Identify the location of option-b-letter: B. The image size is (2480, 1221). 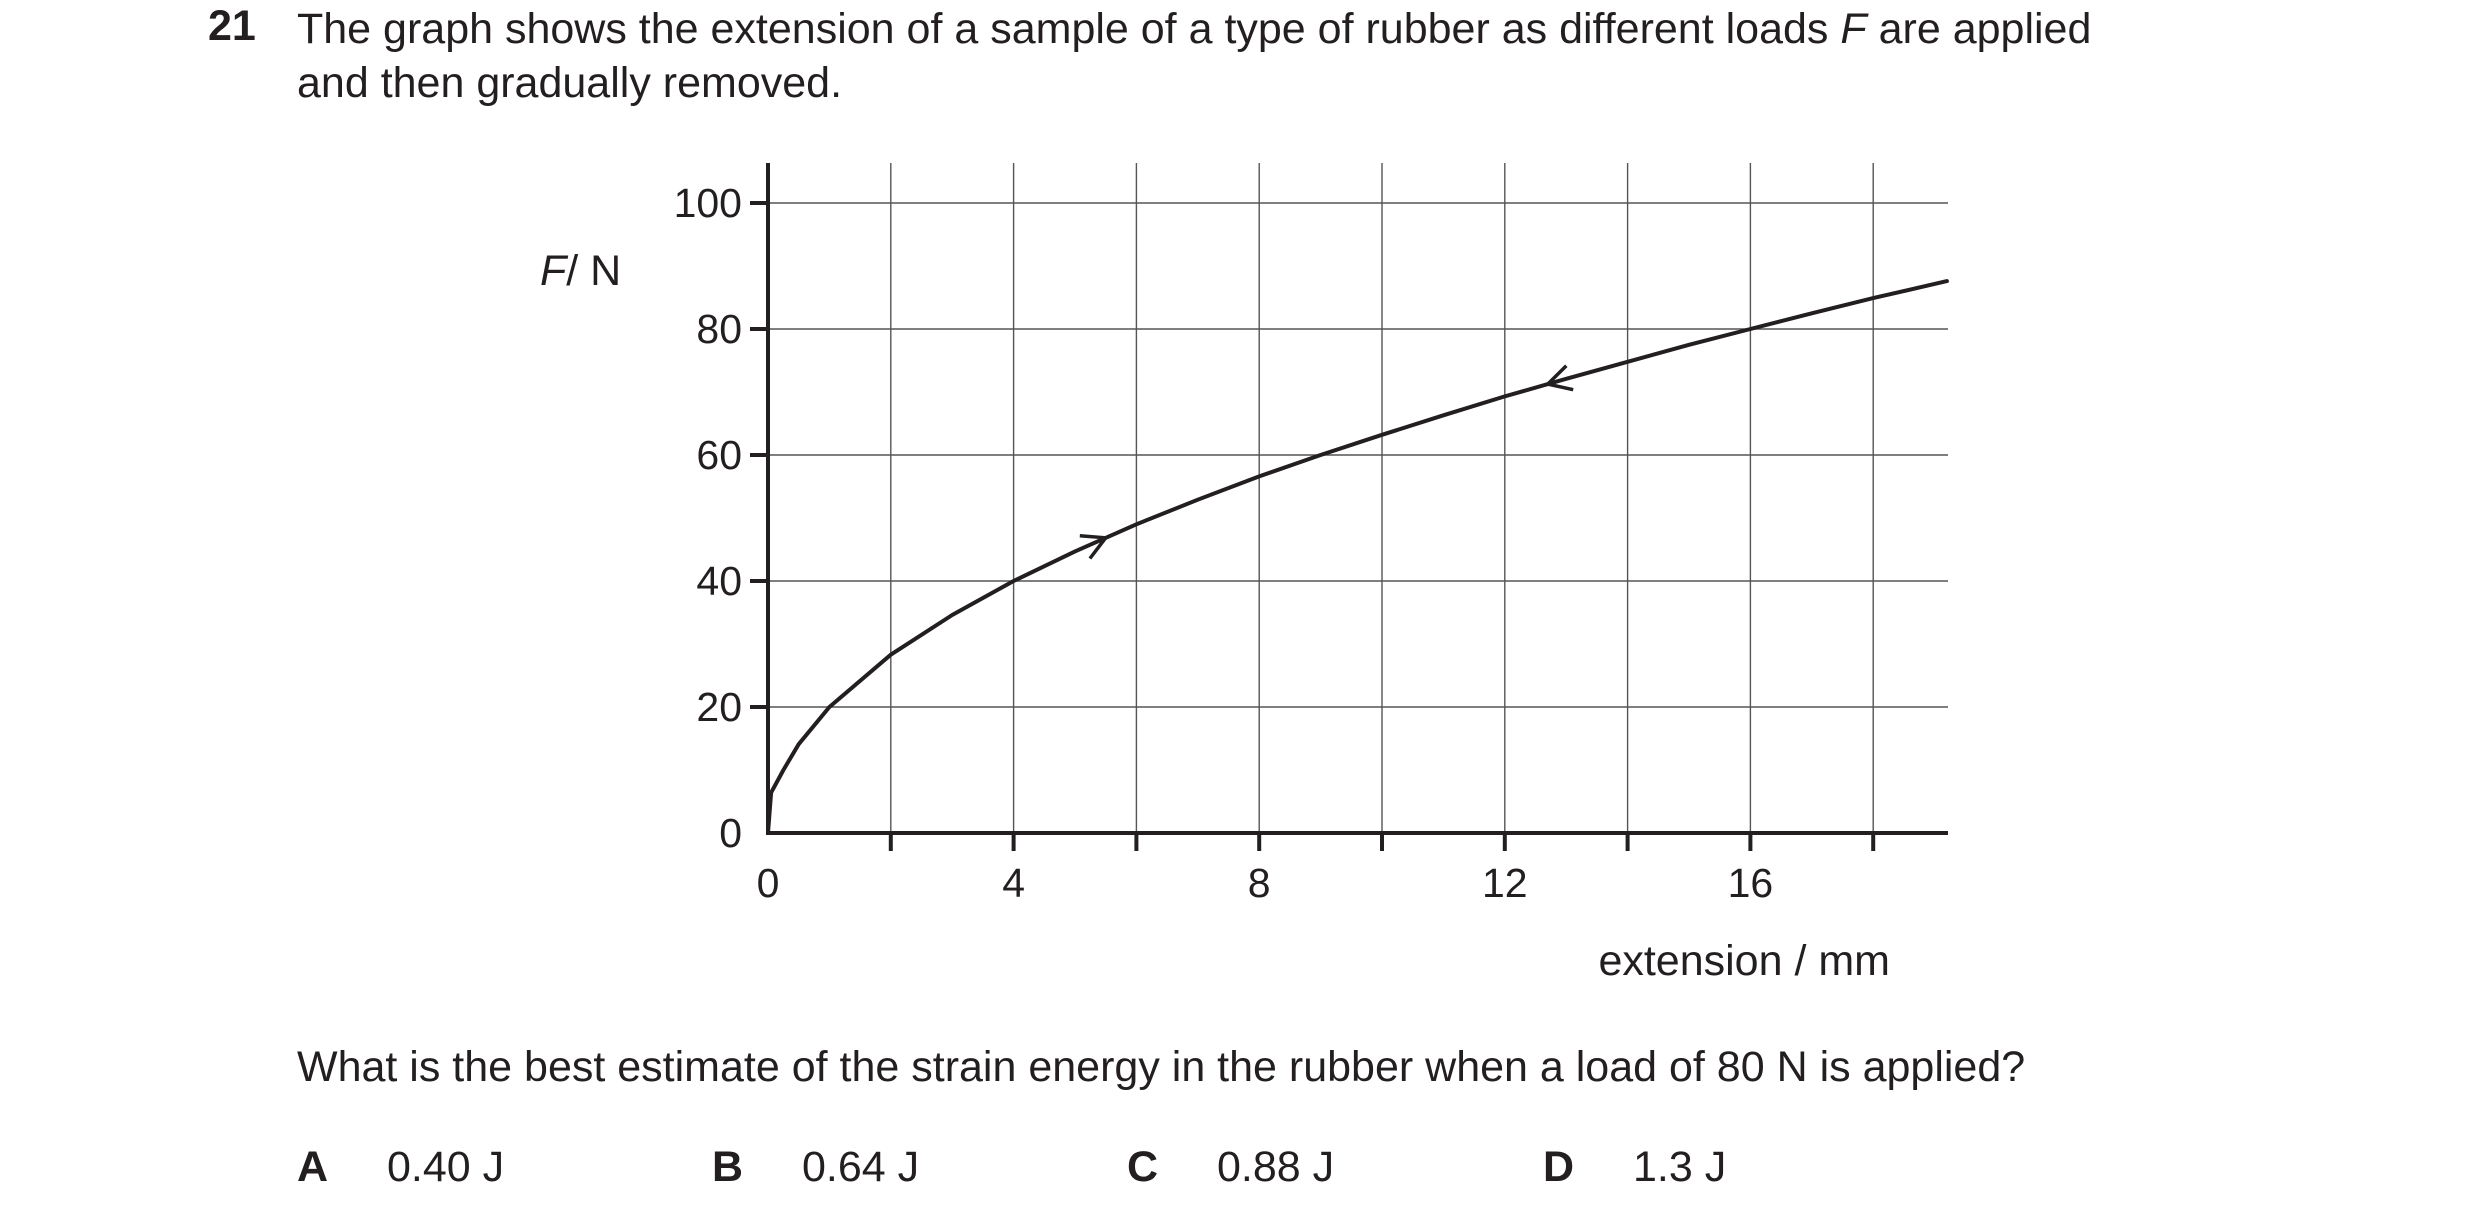
(728, 1167).